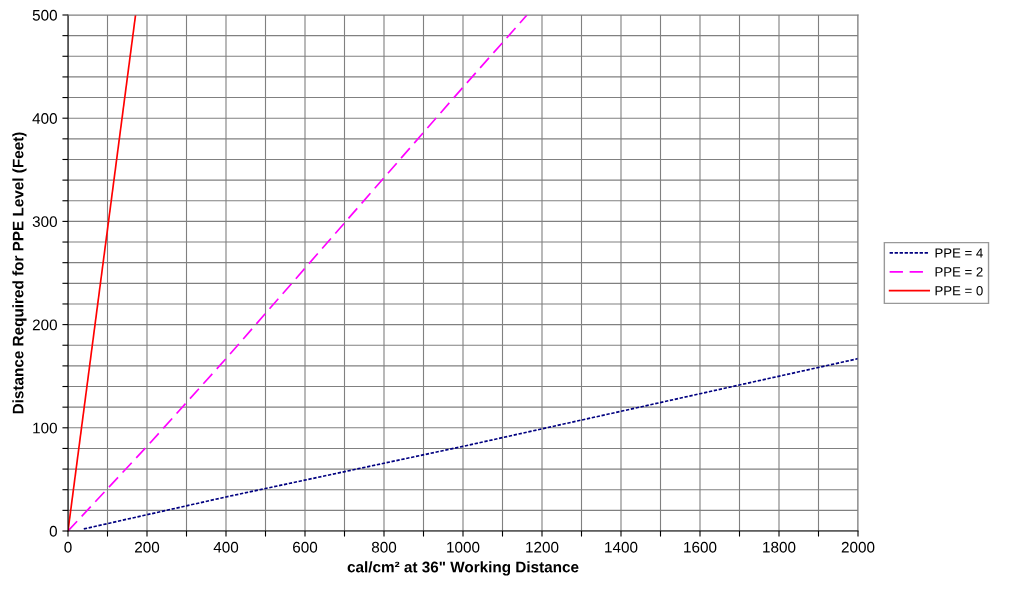 The height and width of the screenshot is (592, 1013). I want to click on legend-label: PPE = 4, so click(959, 253).